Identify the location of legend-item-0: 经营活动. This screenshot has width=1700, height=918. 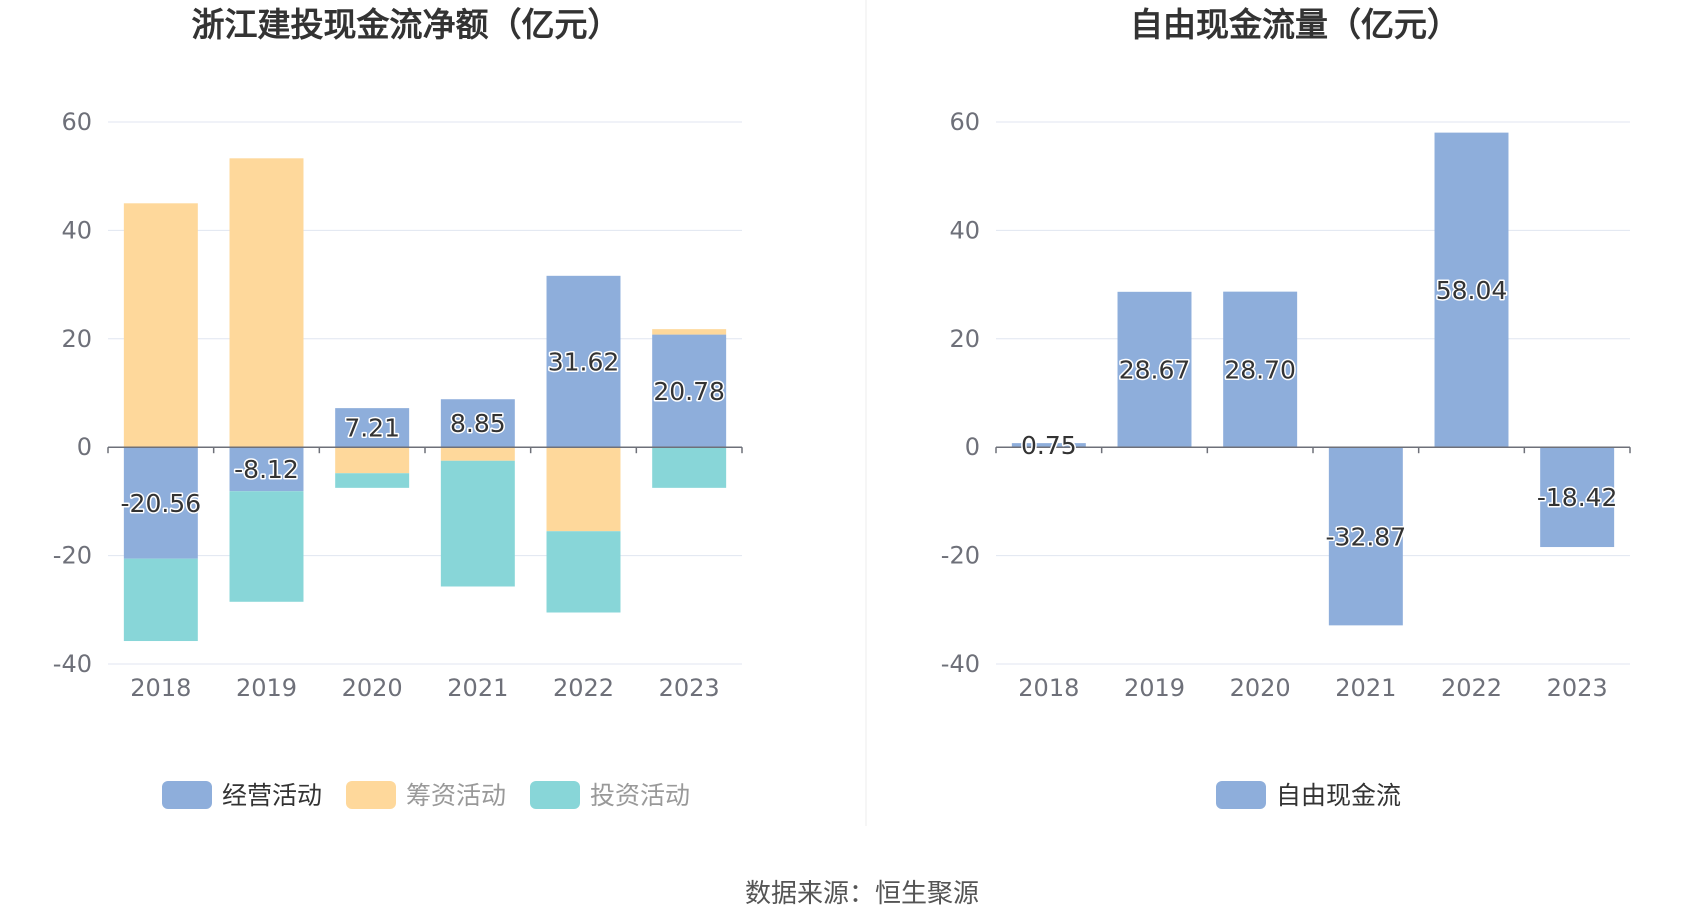
(242, 795).